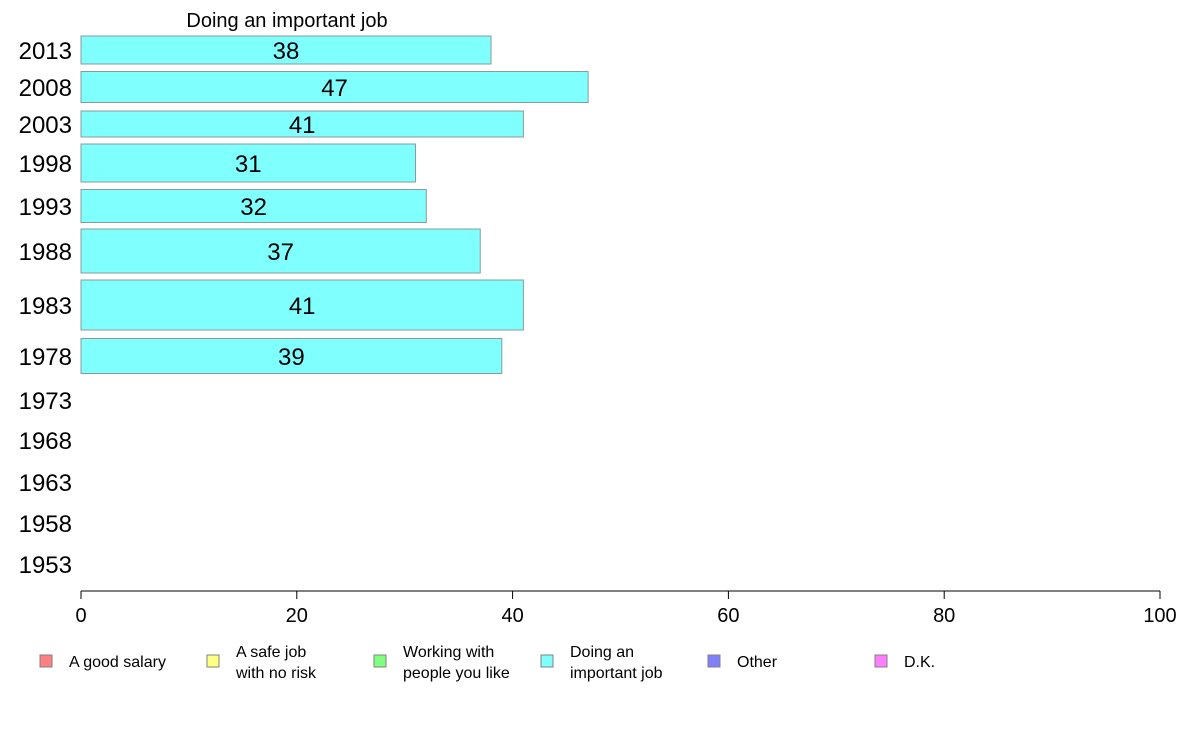 The width and height of the screenshot is (1188, 736). I want to click on bar-value-label: 37, so click(280, 252).